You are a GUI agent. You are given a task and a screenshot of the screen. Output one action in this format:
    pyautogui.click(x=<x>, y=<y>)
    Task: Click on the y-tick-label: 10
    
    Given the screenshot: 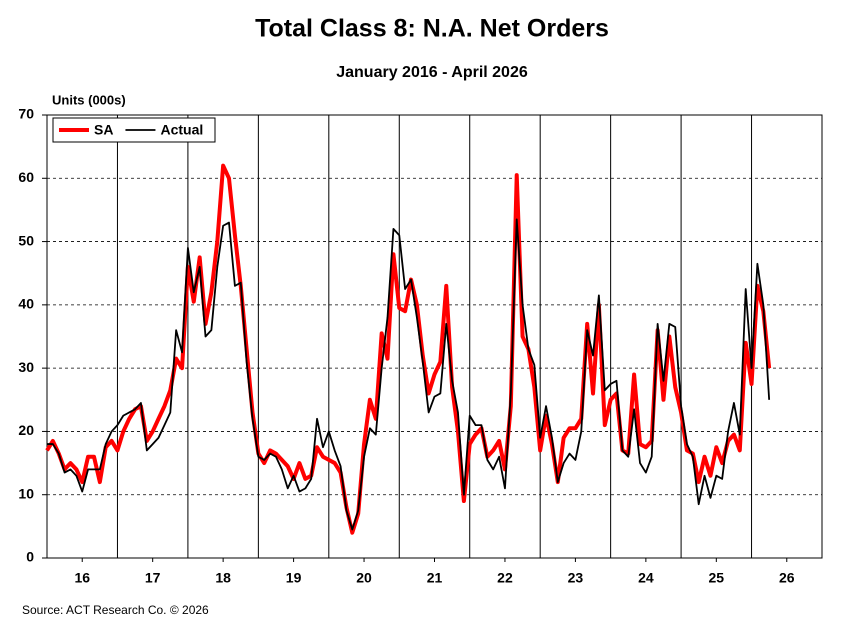 What is the action you would take?
    pyautogui.click(x=26, y=493)
    